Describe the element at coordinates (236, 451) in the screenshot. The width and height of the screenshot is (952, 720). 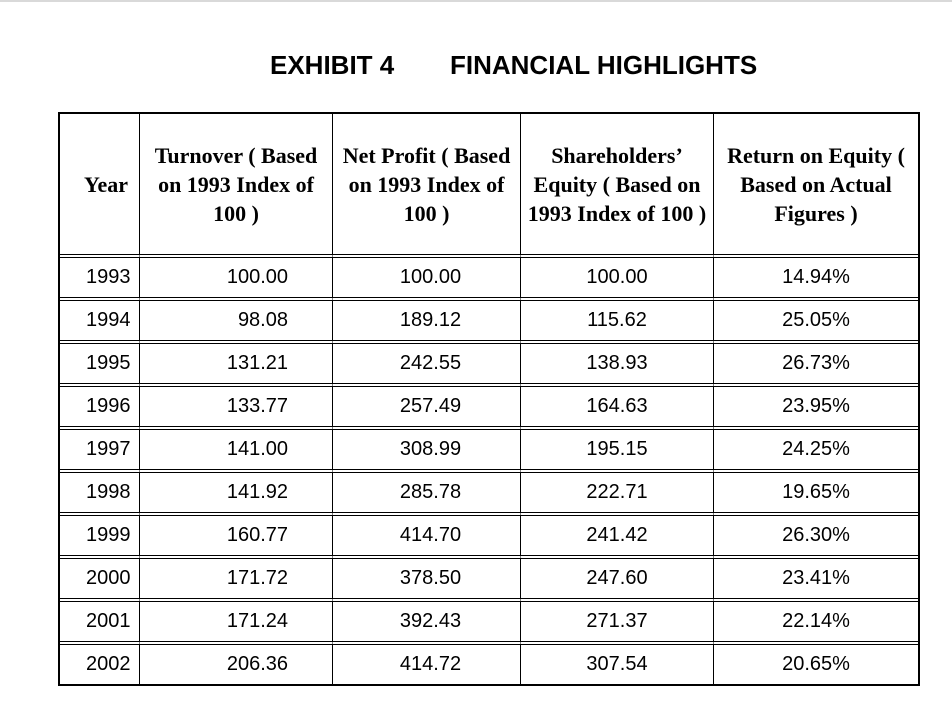
I see `cell-turnover: 141.00` at that location.